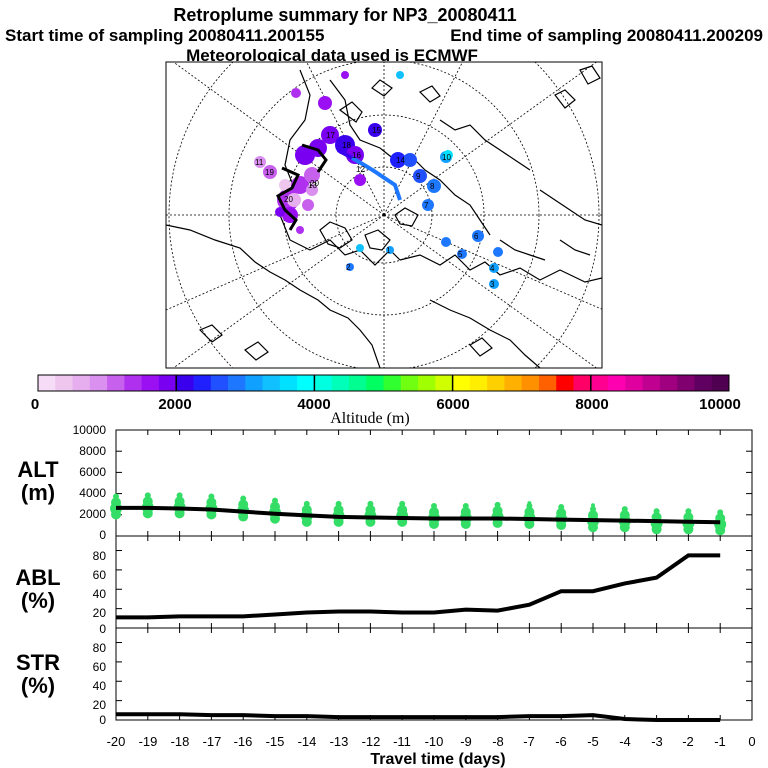 This screenshot has width=768, height=768. I want to click on map-day-label: 5, so click(460, 254).